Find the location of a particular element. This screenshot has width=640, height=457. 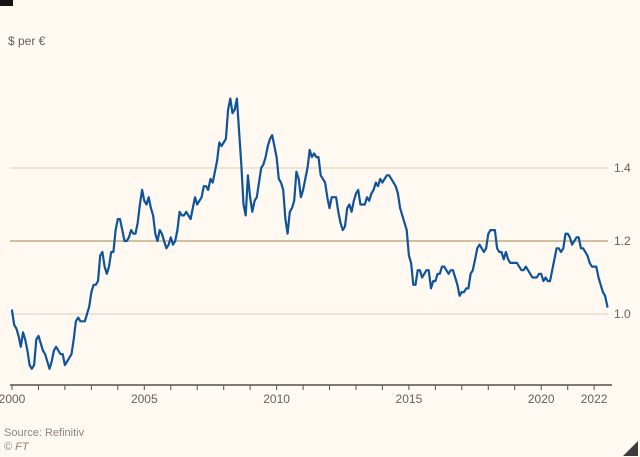

ft-credit-label: © FT is located at coordinates (16, 447).